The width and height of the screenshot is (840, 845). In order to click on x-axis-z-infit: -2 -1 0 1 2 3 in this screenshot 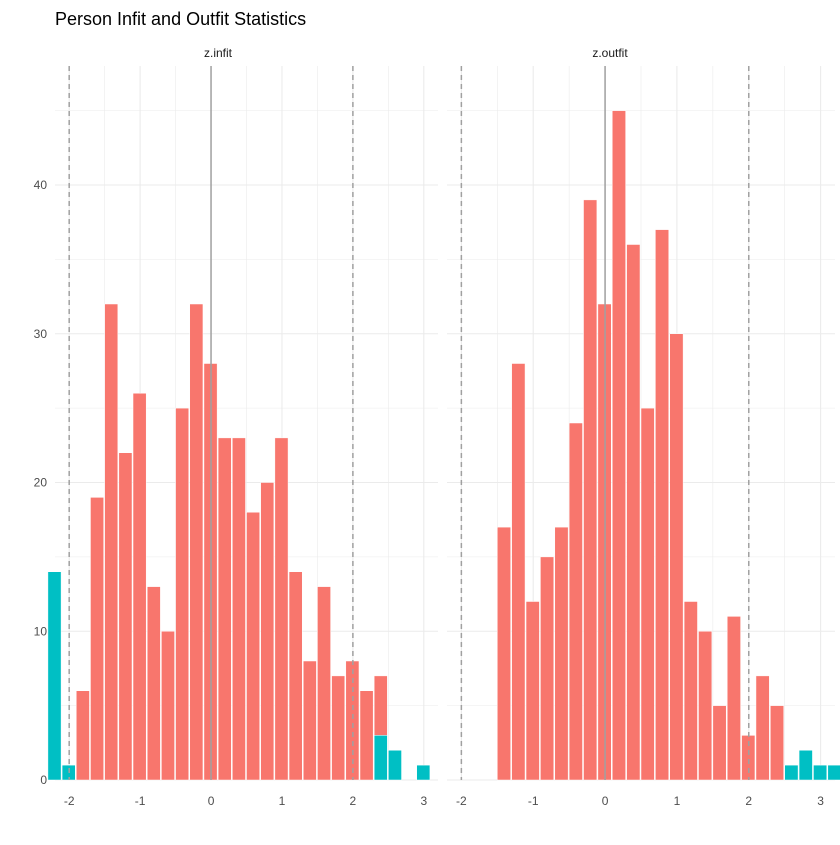, I will do `click(246, 801)`.